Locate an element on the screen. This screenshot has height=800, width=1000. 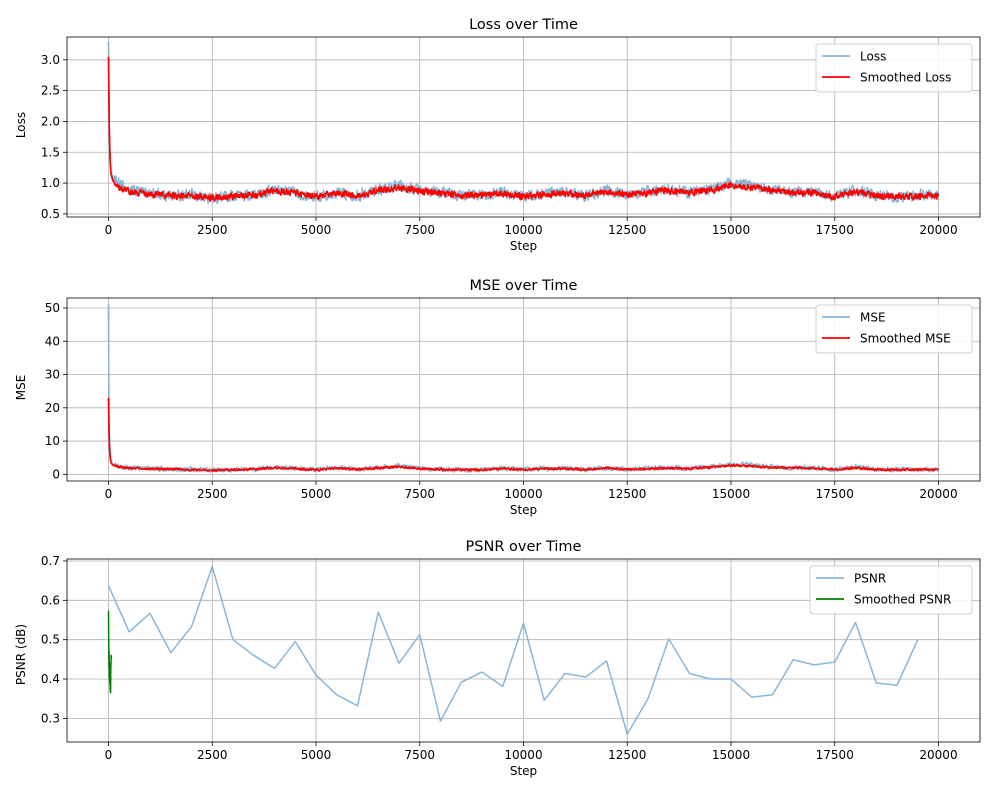
y-tick-label: 1.5 is located at coordinates (50, 152).